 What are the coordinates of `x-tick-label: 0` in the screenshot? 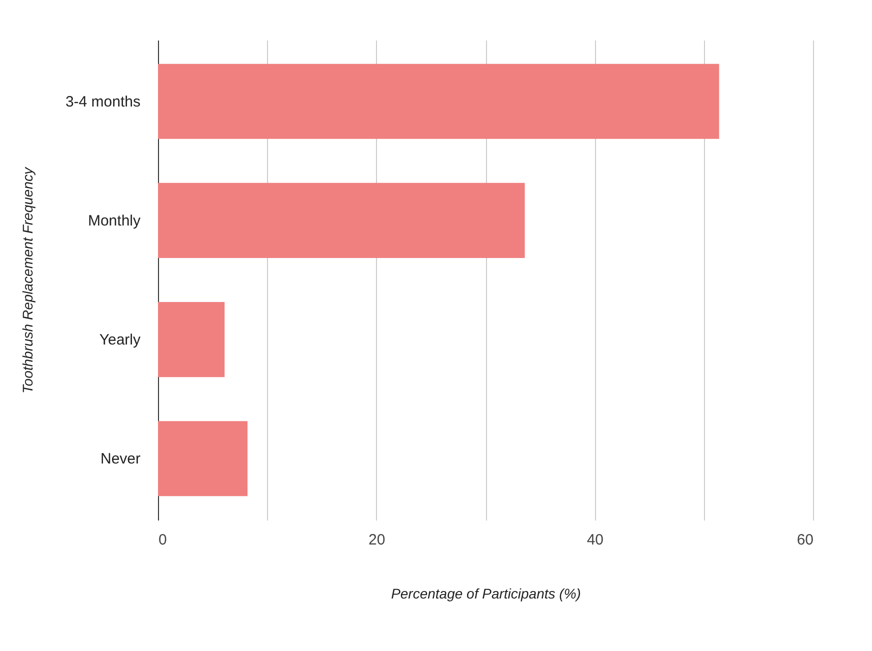 It's located at (162, 540).